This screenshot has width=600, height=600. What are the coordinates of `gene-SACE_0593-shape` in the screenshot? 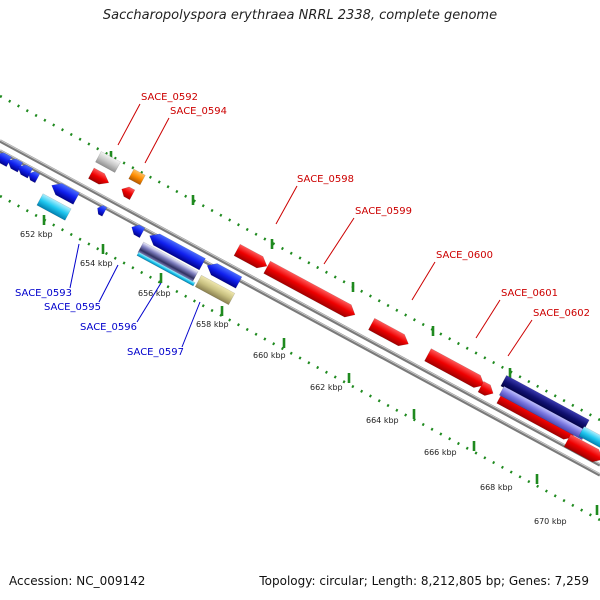 It's located at (54, 207).